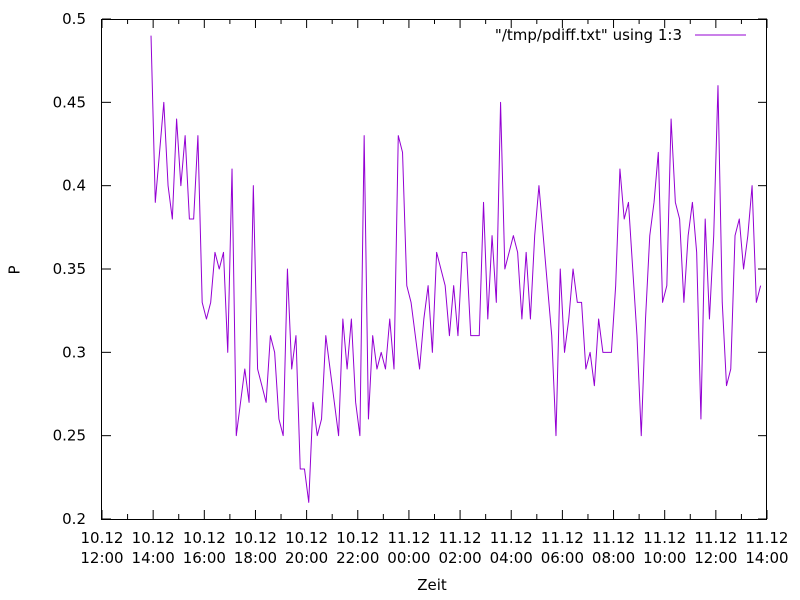  What do you see at coordinates (306, 558) in the screenshot?
I see `x-tick-label-time: 20:00` at bounding box center [306, 558].